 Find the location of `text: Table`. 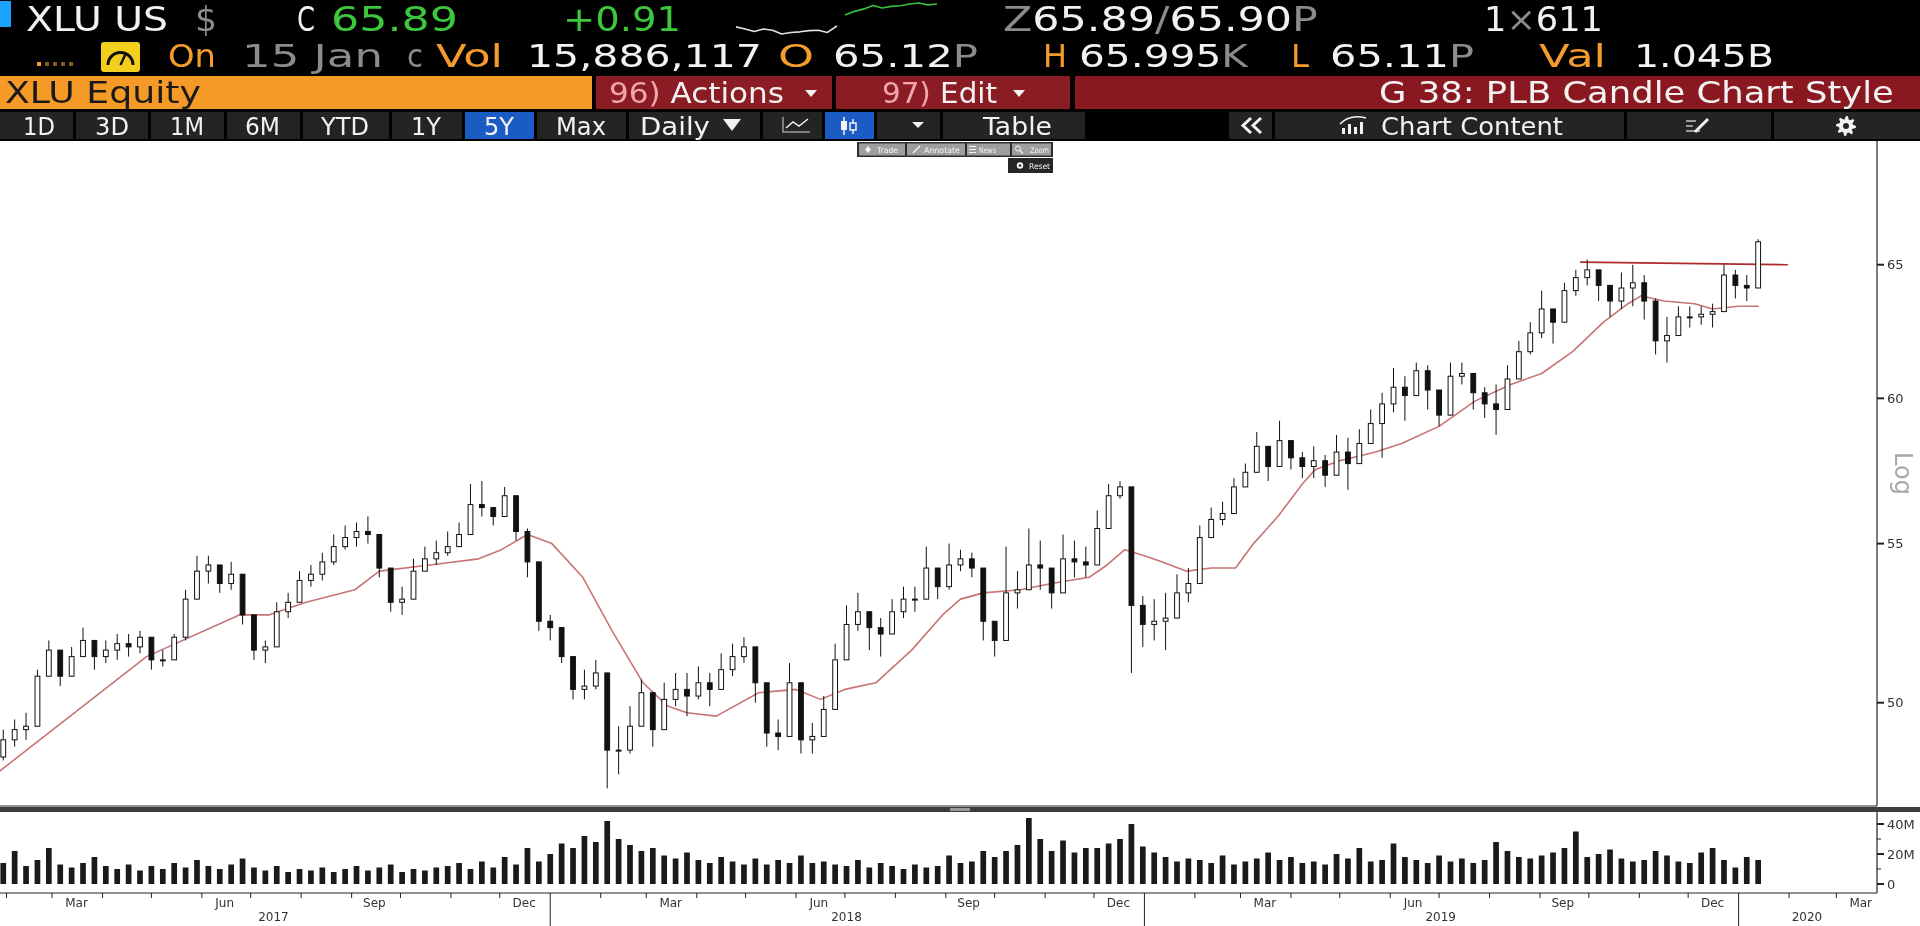

text: Table is located at coordinates (1016, 126).